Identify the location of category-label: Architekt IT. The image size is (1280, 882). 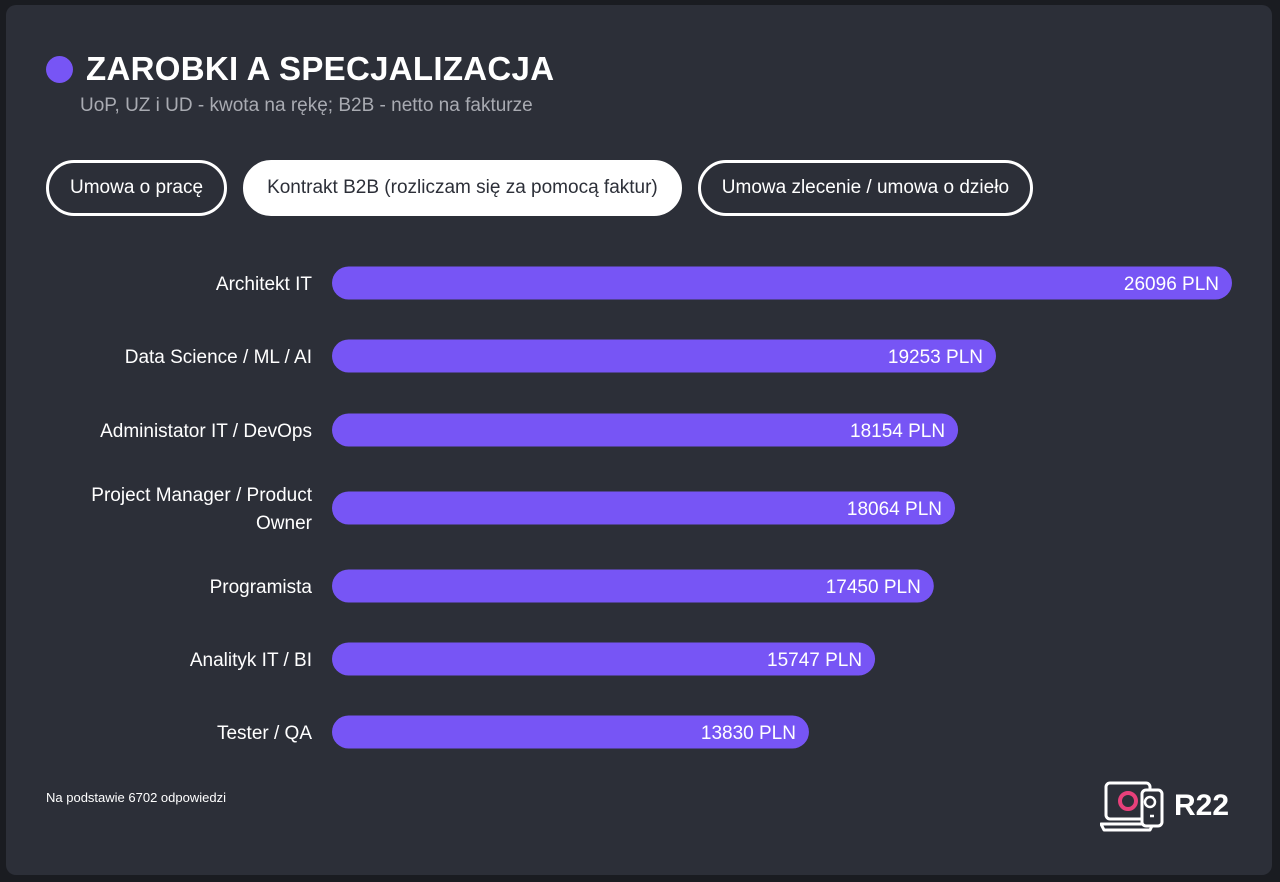
(264, 284).